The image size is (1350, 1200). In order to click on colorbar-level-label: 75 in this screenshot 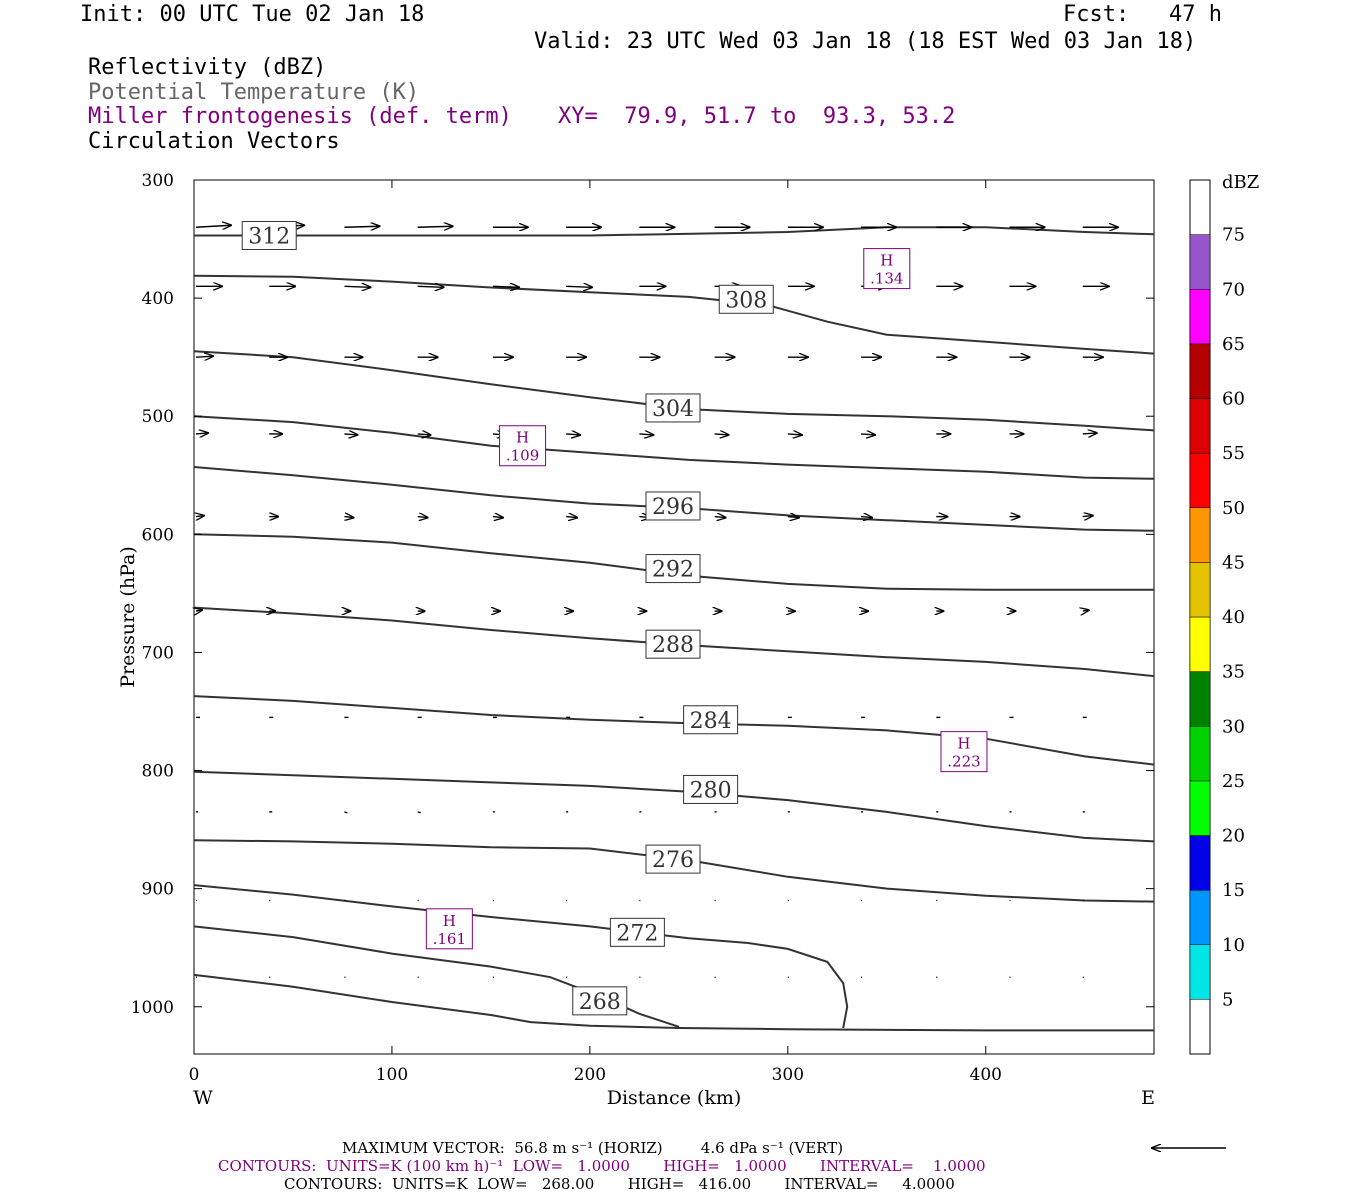, I will do `click(1233, 235)`.